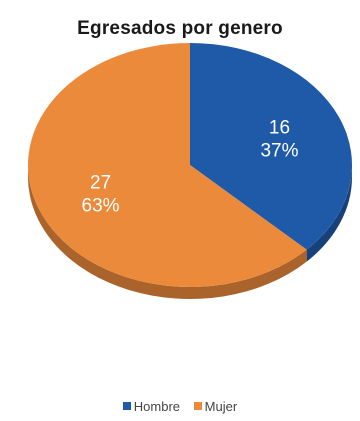 The height and width of the screenshot is (421, 360). What do you see at coordinates (279, 150) in the screenshot?
I see `slice-percent-hombre: 37%` at bounding box center [279, 150].